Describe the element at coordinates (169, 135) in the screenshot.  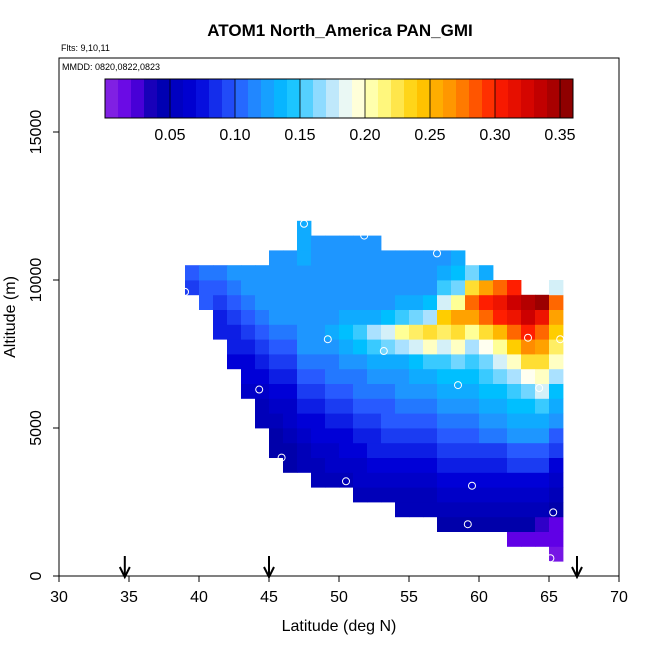
I see `colorbar-tick-label: 0.05` at that location.